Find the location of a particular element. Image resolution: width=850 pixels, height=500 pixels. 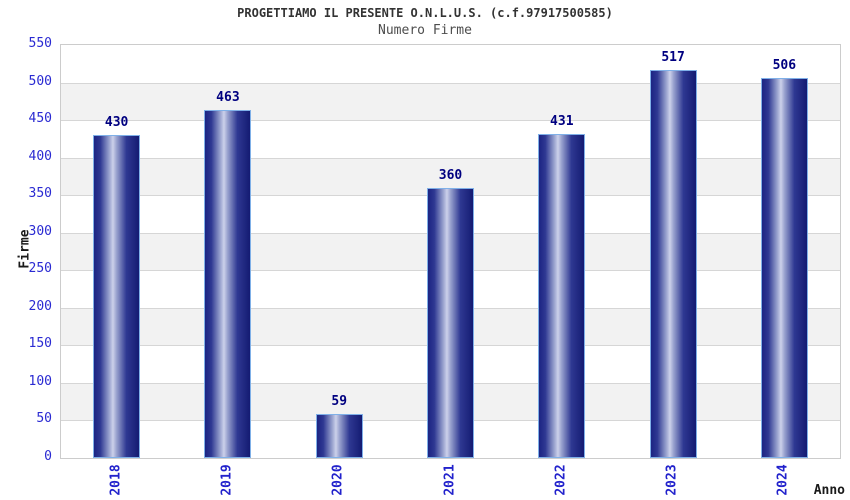

bar-2020 is located at coordinates (339, 436).